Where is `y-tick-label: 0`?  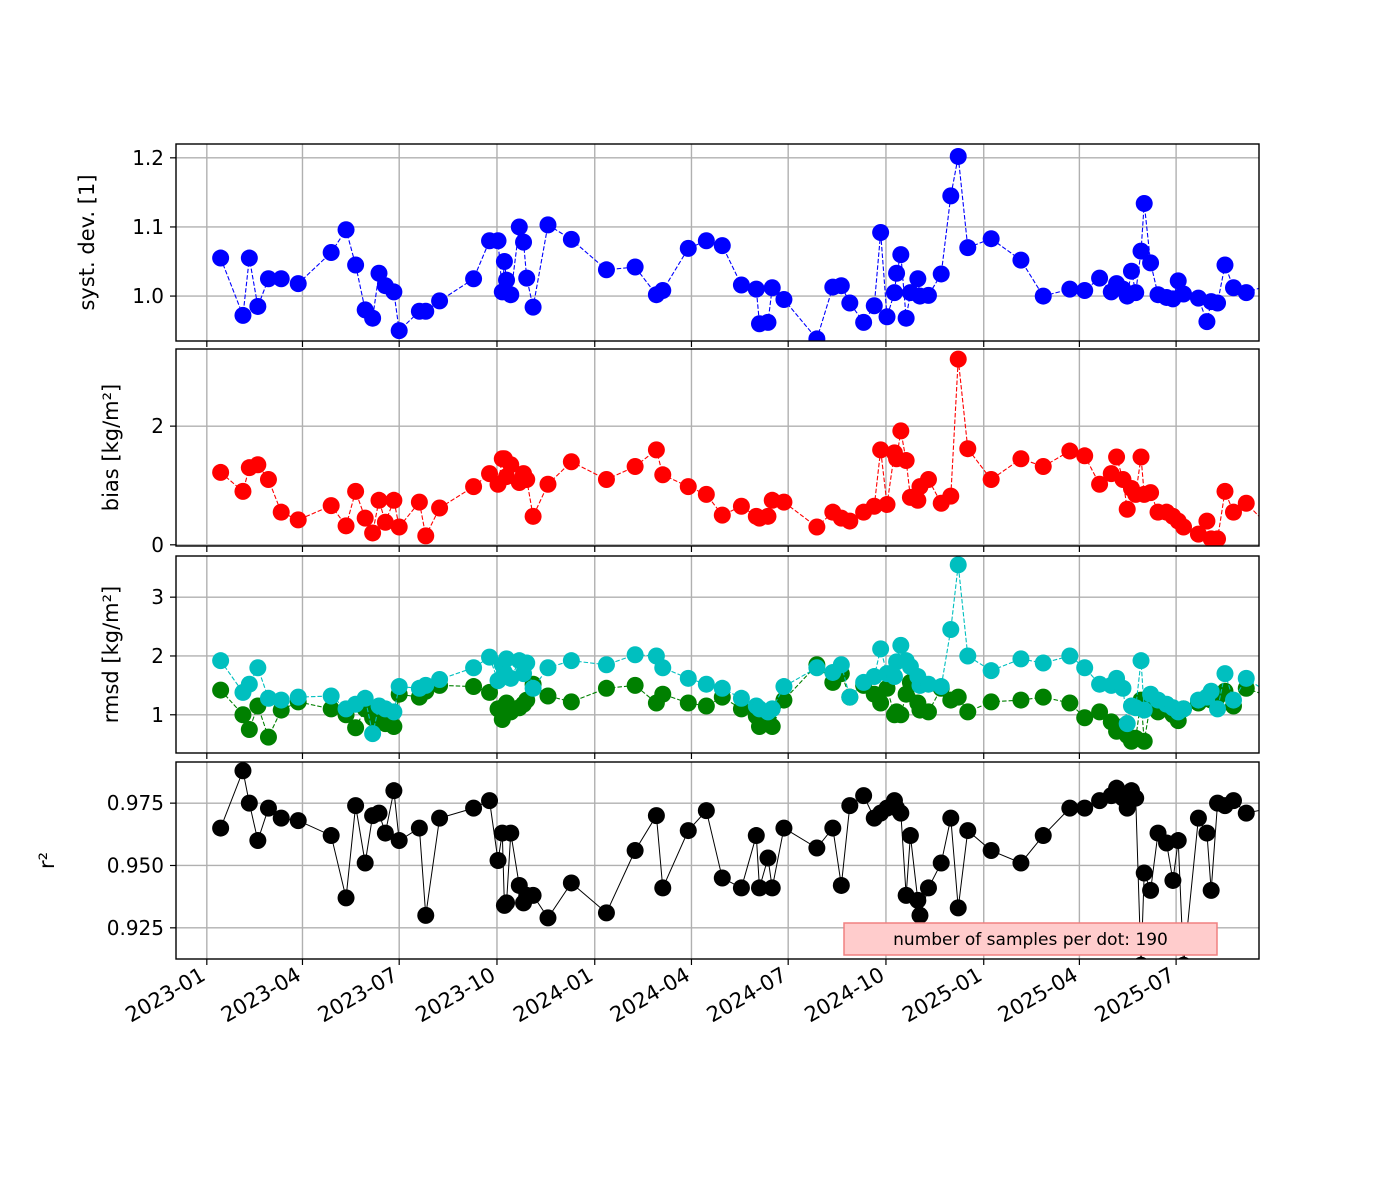
y-tick-label: 0 is located at coordinates (157, 545).